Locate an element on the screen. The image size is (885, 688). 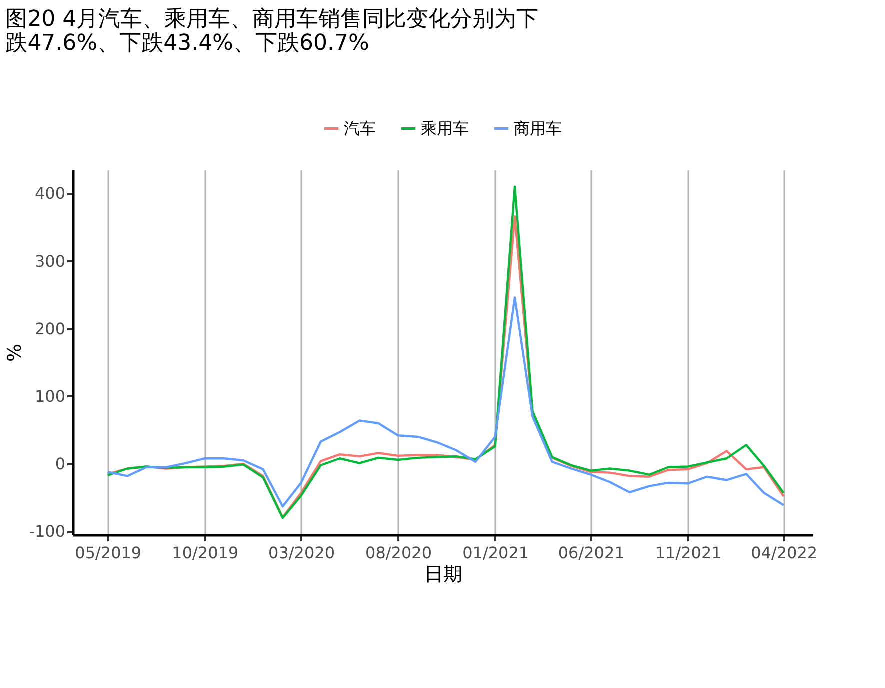
y-tick-label: 0 is located at coordinates (60, 464).